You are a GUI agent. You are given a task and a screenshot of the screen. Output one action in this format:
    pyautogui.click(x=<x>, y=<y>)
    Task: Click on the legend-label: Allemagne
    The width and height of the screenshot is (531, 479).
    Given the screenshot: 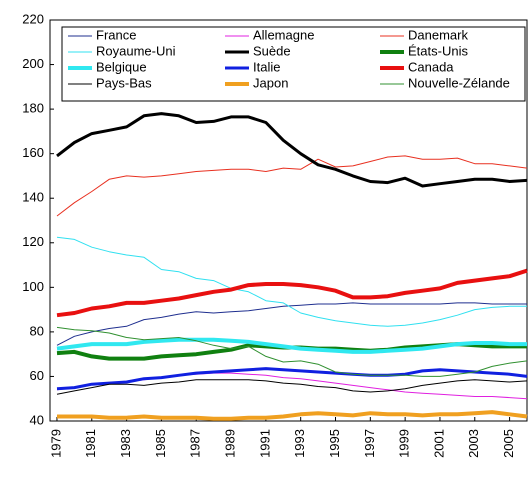 What is the action you would take?
    pyautogui.click(x=283, y=34)
    